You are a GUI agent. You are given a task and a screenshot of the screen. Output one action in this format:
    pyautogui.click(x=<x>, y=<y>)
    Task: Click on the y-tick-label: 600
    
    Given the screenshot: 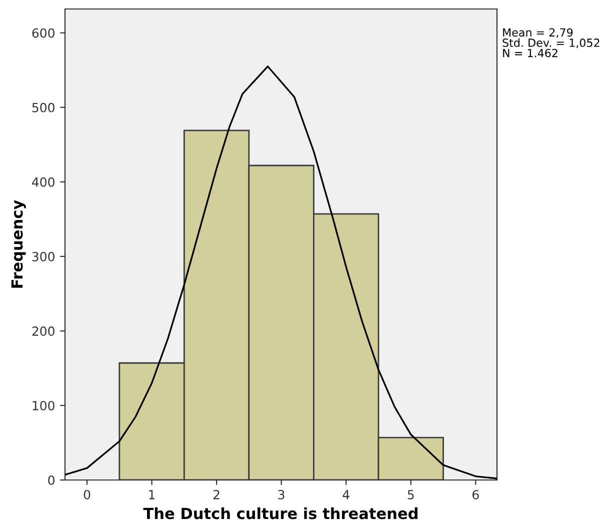 What is the action you would take?
    pyautogui.click(x=43, y=33)
    